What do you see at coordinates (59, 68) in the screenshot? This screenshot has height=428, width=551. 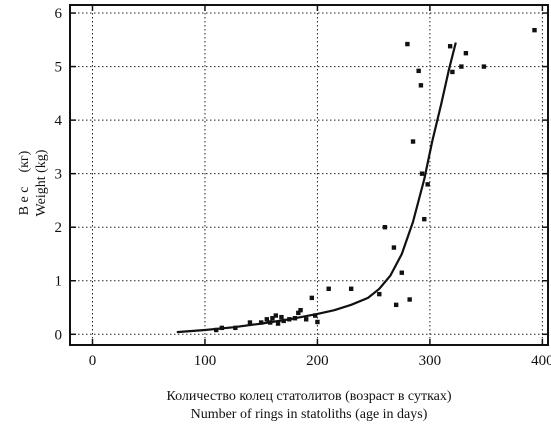 I see `y-tick-label: 5` at bounding box center [59, 68].